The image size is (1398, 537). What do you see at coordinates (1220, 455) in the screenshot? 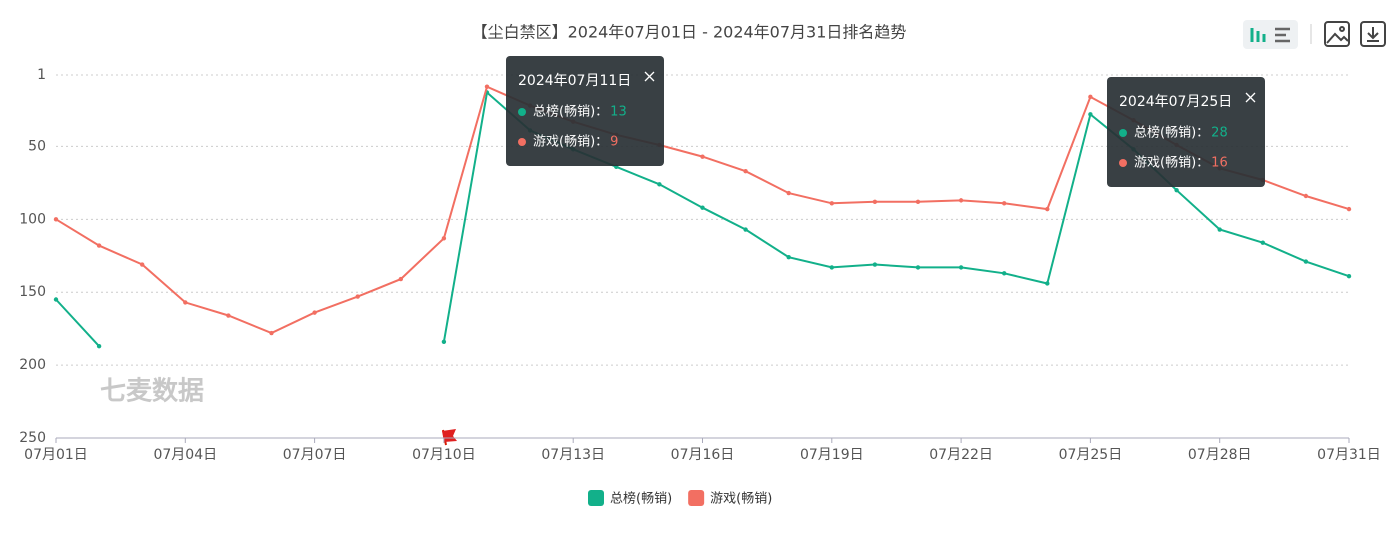
I see `x-tick-label: 07月28日` at bounding box center [1220, 455].